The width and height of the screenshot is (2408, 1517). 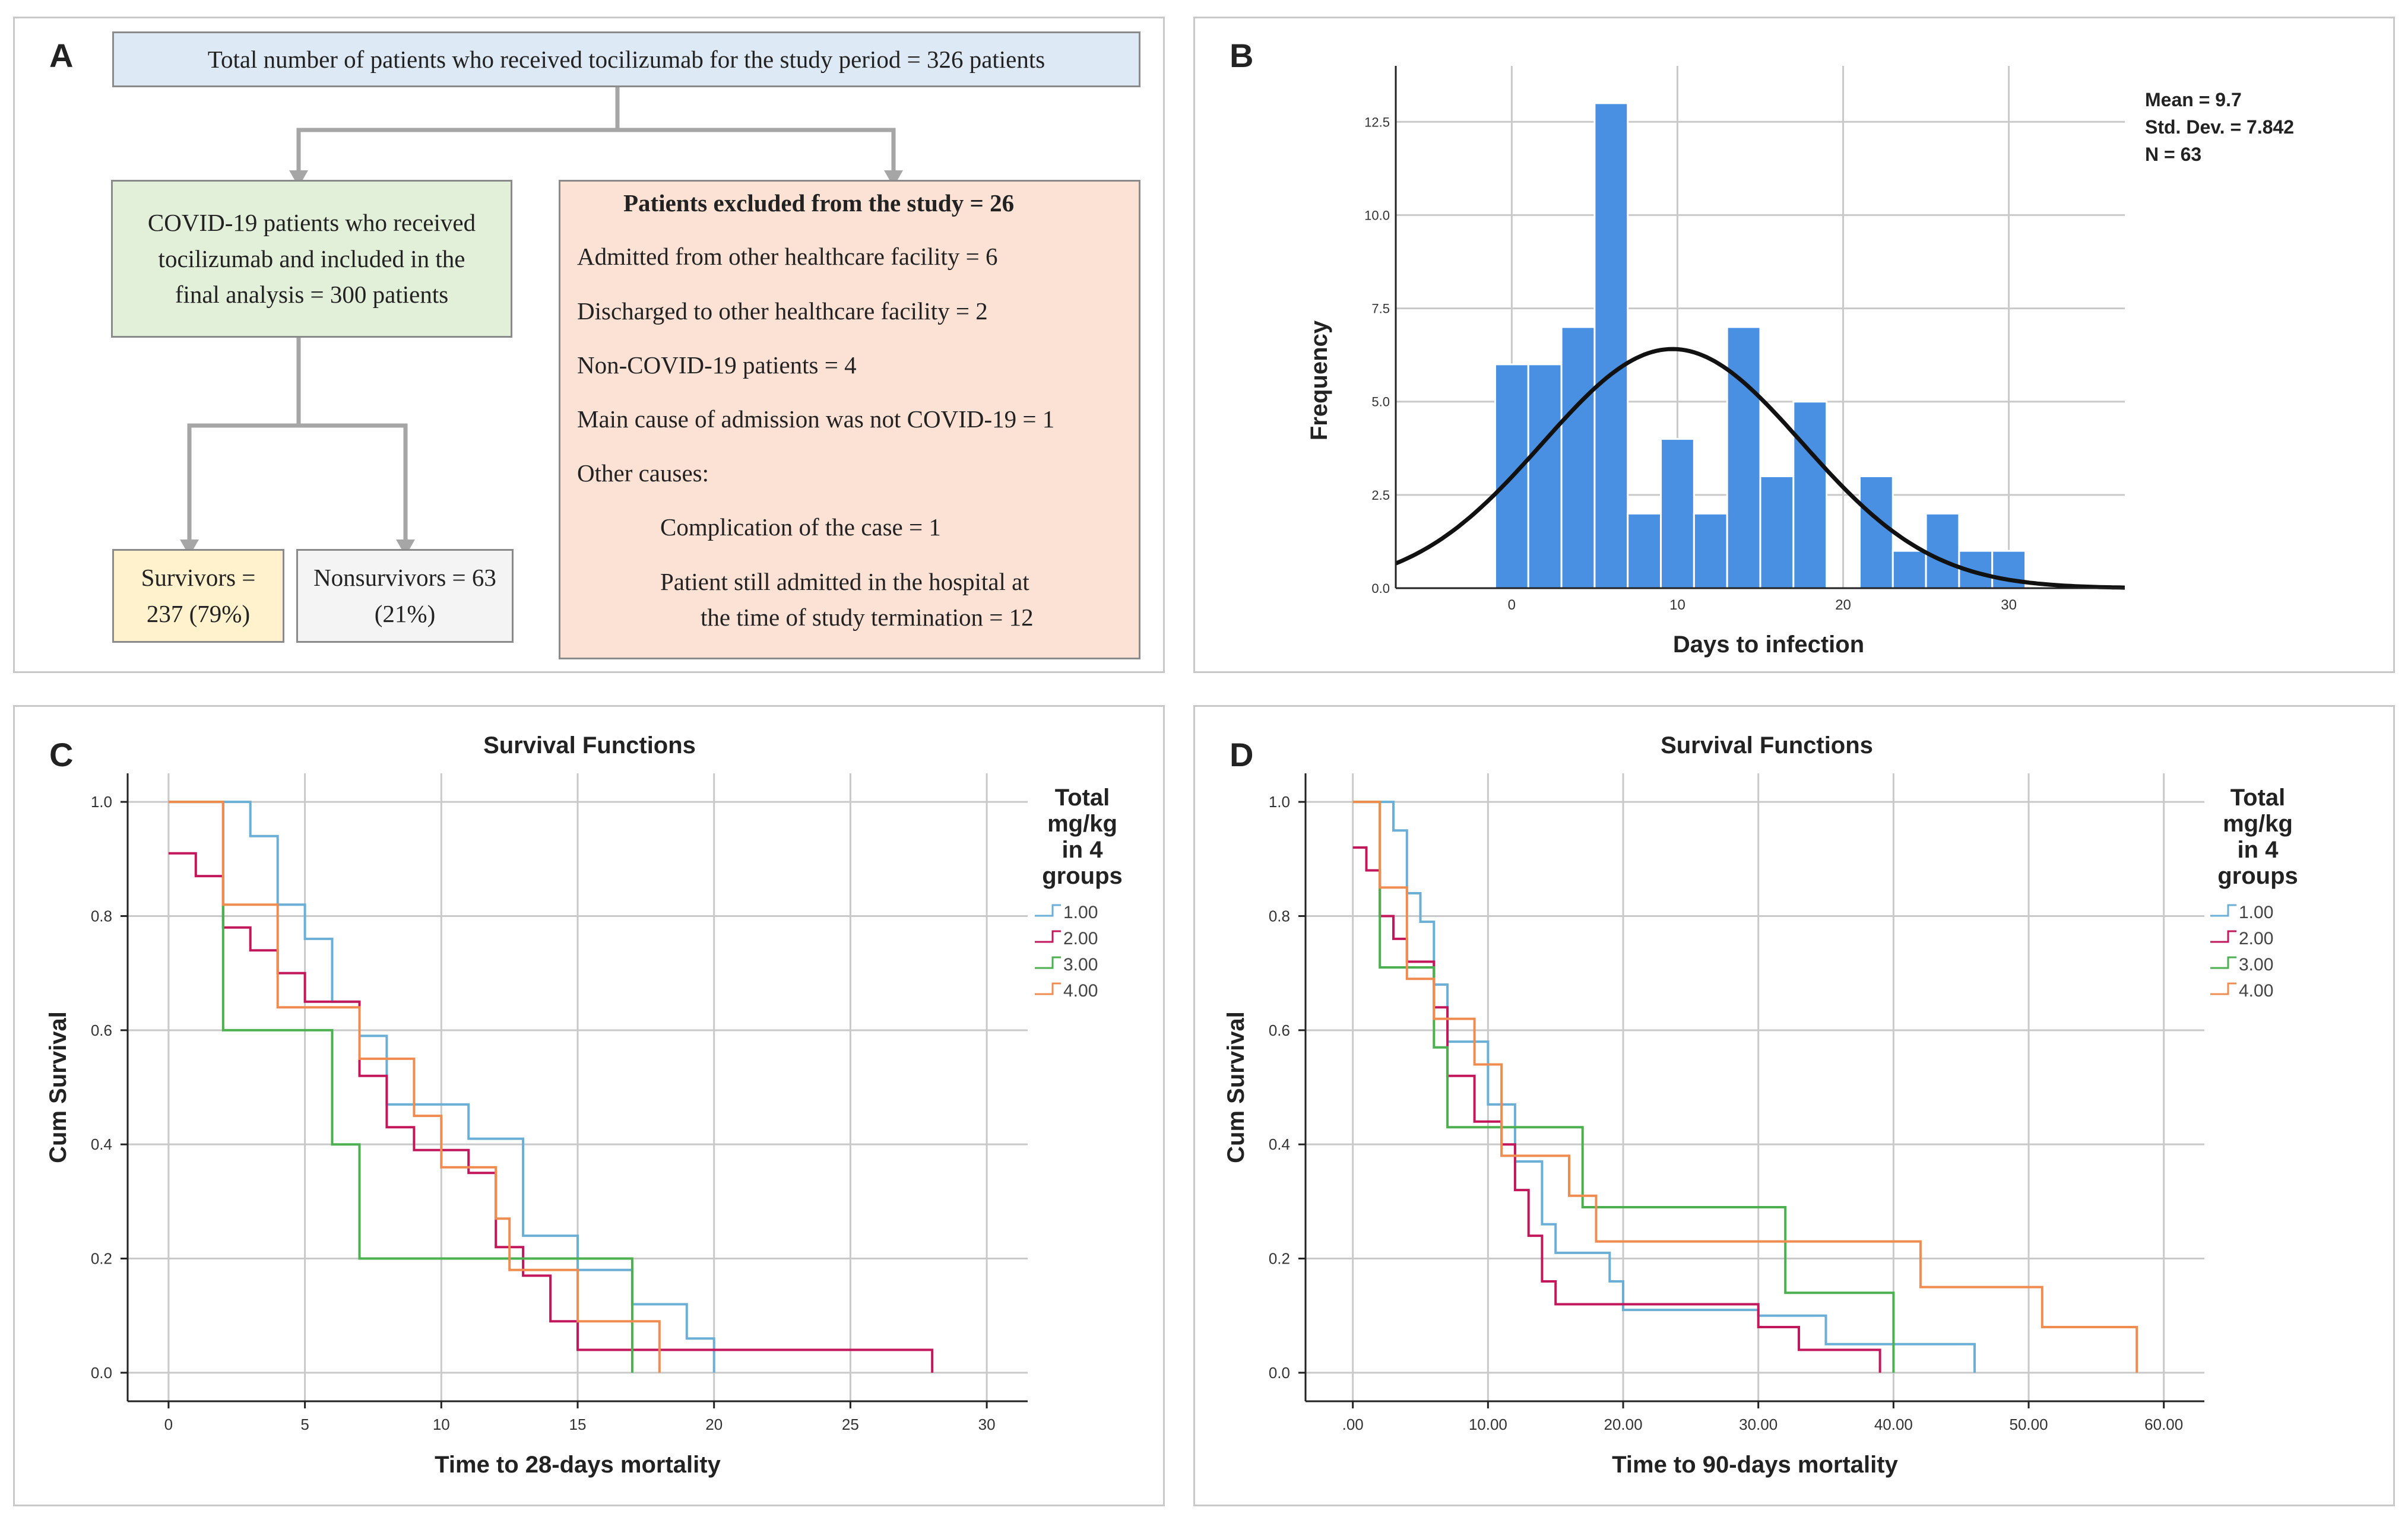 What do you see at coordinates (714, 1424) in the screenshot?
I see `x-tick-label: 20` at bounding box center [714, 1424].